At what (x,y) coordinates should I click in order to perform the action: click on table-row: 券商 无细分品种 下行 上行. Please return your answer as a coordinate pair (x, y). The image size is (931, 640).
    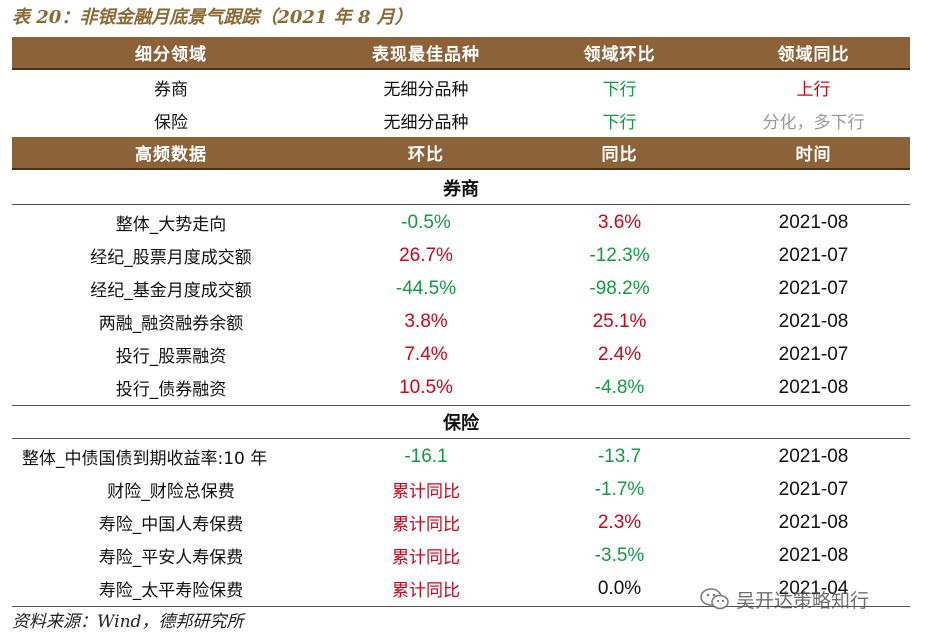
    Looking at the image, I should click on (461, 87).